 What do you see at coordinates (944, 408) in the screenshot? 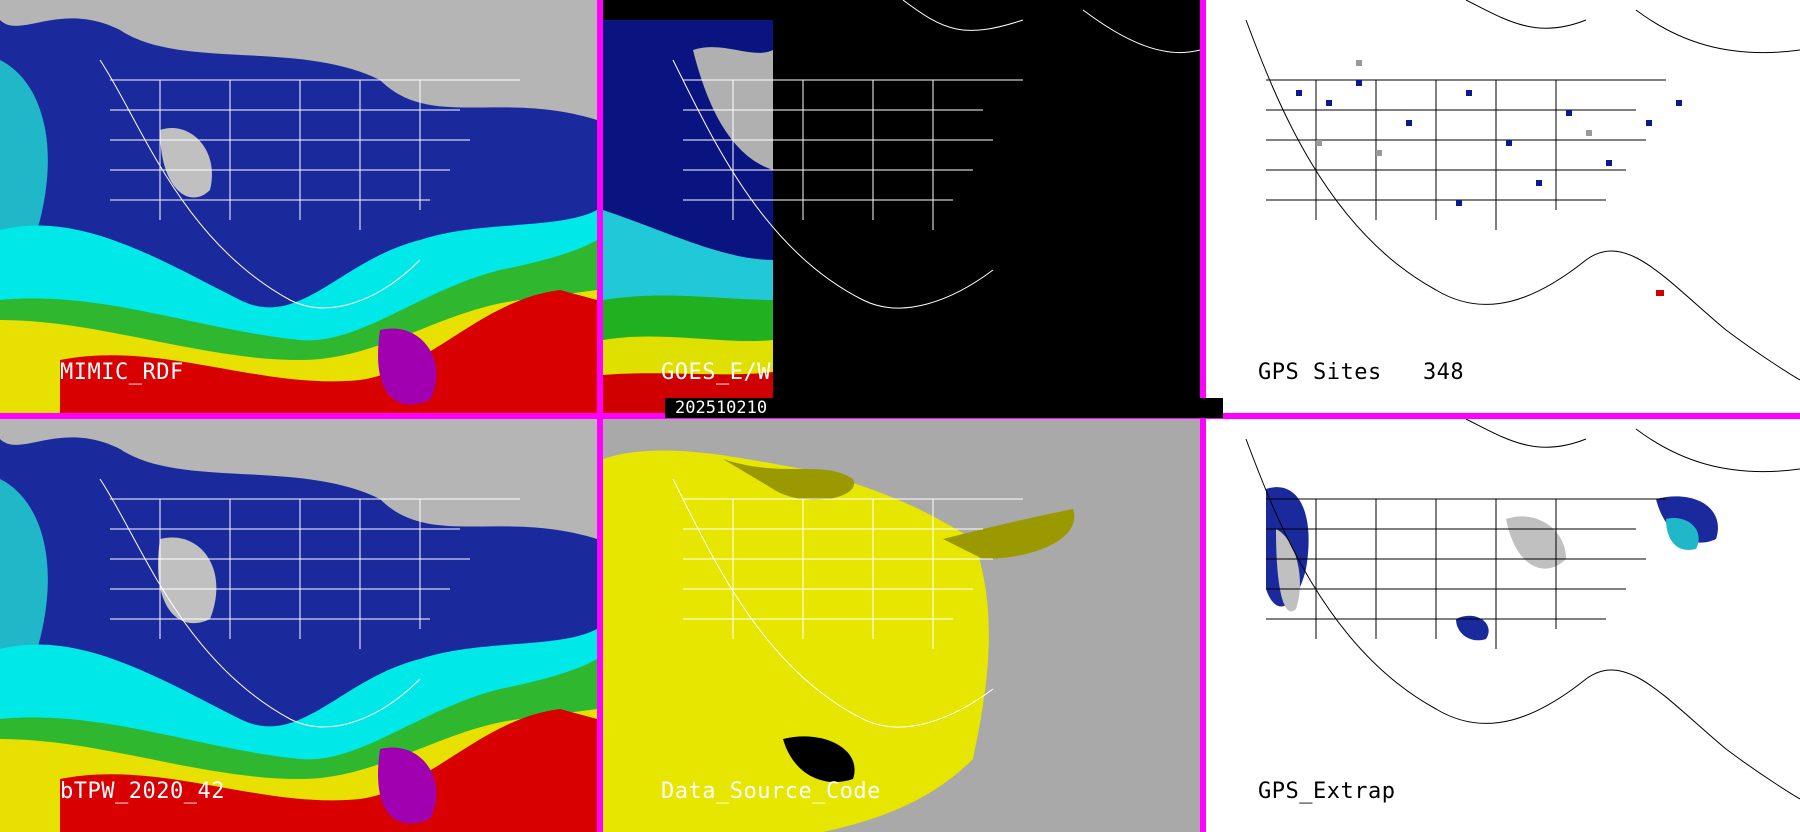
I see `timestamp-bar: 202510210` at bounding box center [944, 408].